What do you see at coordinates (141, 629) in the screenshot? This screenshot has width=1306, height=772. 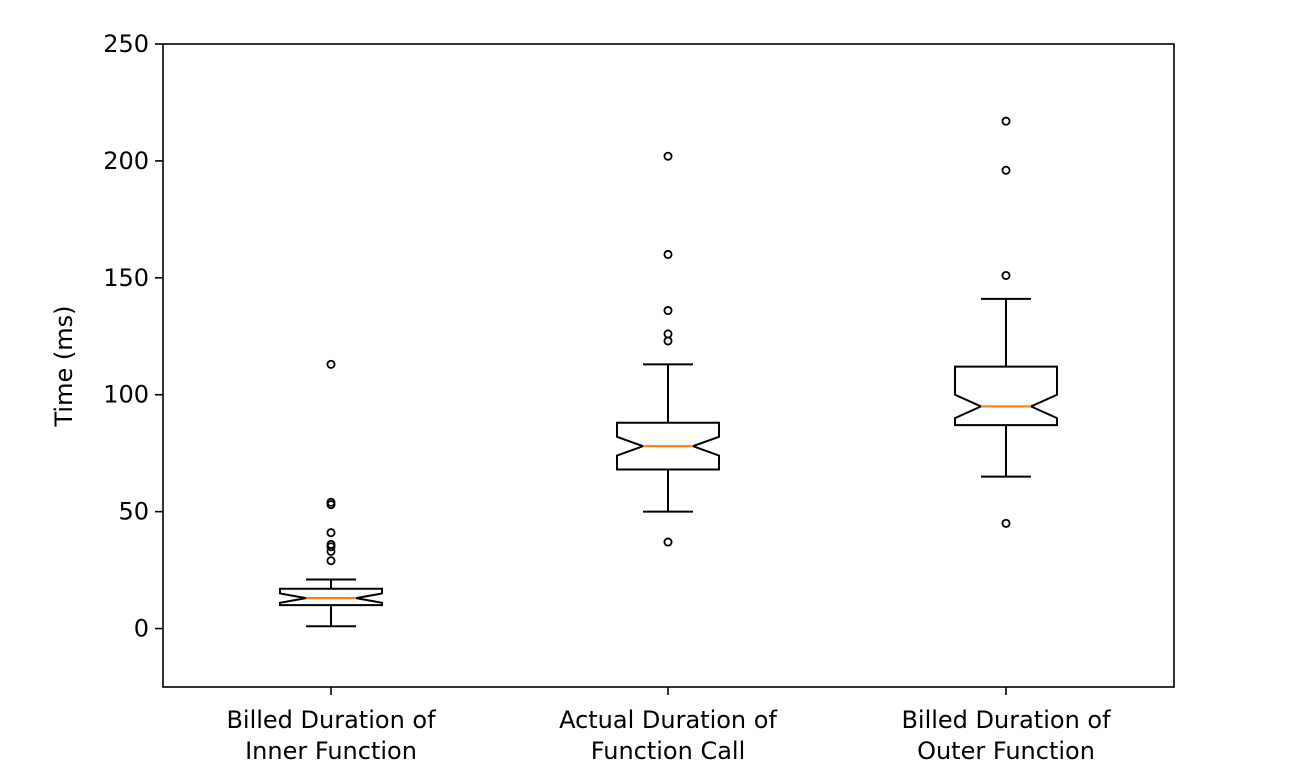 I see `y-tick-label: 0` at bounding box center [141, 629].